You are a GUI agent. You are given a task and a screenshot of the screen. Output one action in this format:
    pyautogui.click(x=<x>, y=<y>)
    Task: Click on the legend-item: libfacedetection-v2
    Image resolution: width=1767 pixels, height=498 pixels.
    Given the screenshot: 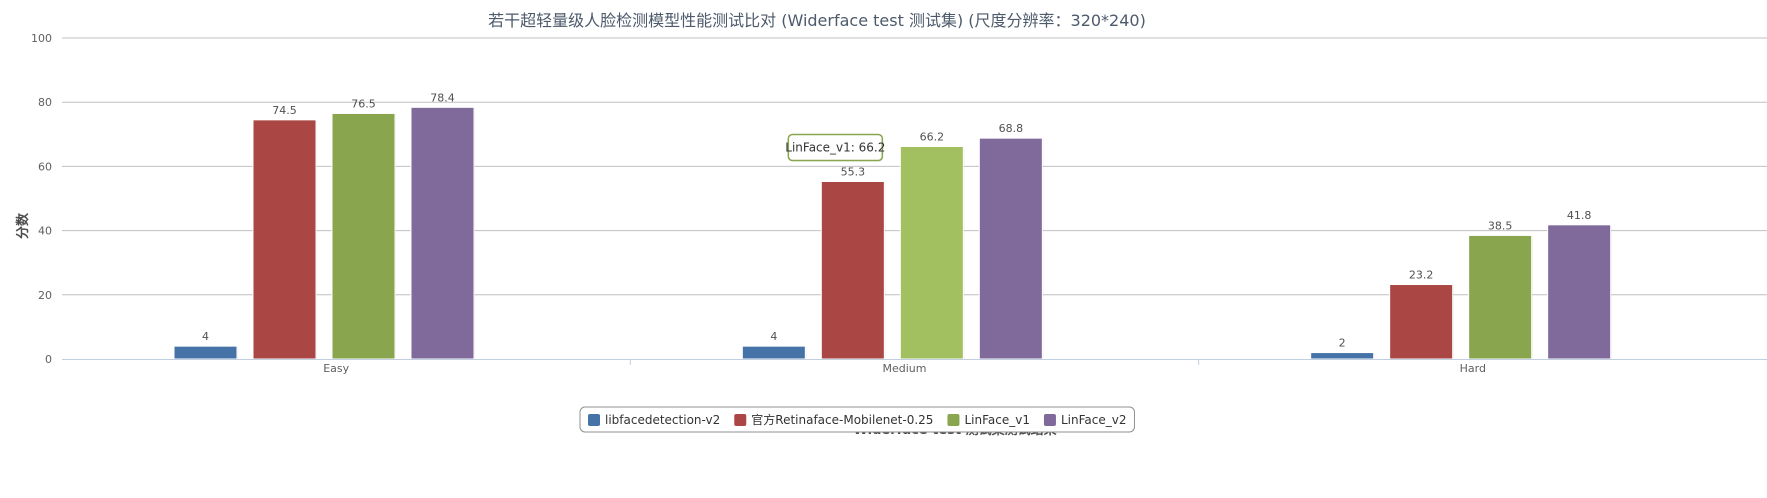 What is the action you would take?
    pyautogui.click(x=654, y=420)
    